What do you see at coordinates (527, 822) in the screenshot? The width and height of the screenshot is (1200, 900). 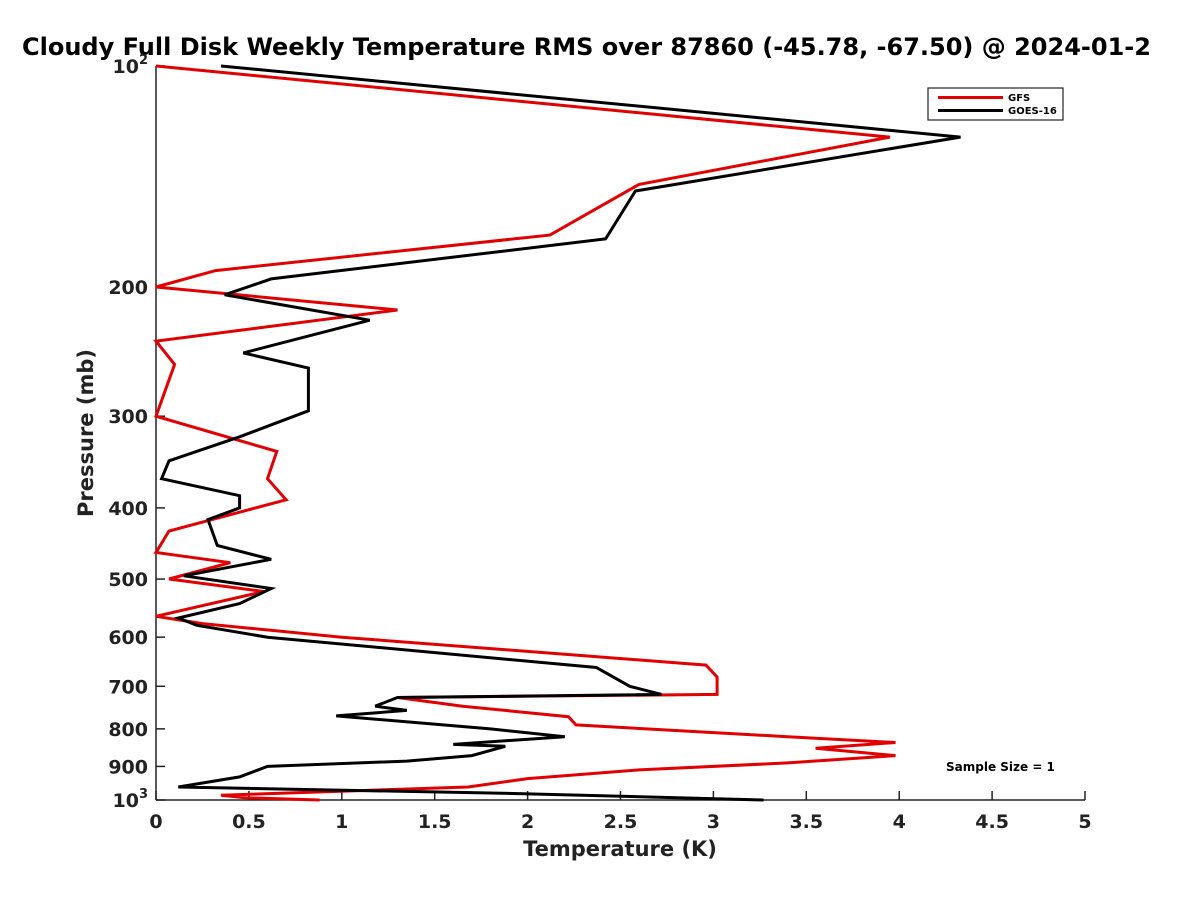 I see `x-tick-label: 2` at bounding box center [527, 822].